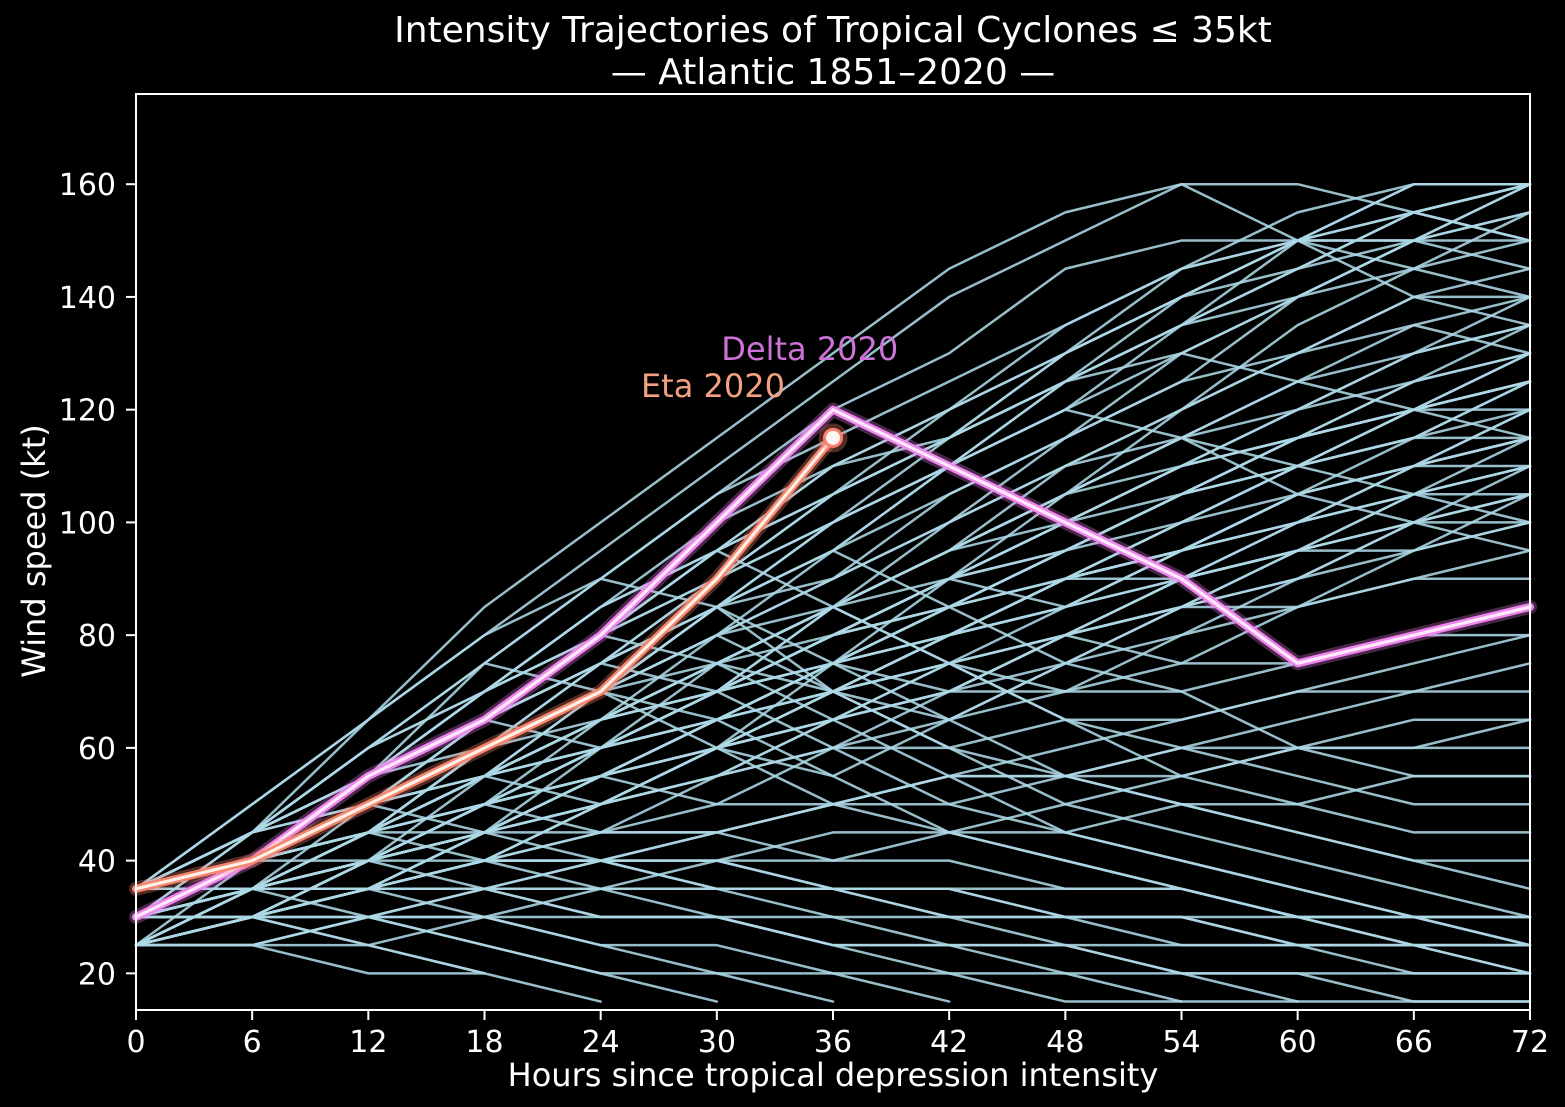 The height and width of the screenshot is (1107, 1565). Describe the element at coordinates (368, 1042) in the screenshot. I see `x-tick-label: 12` at that location.